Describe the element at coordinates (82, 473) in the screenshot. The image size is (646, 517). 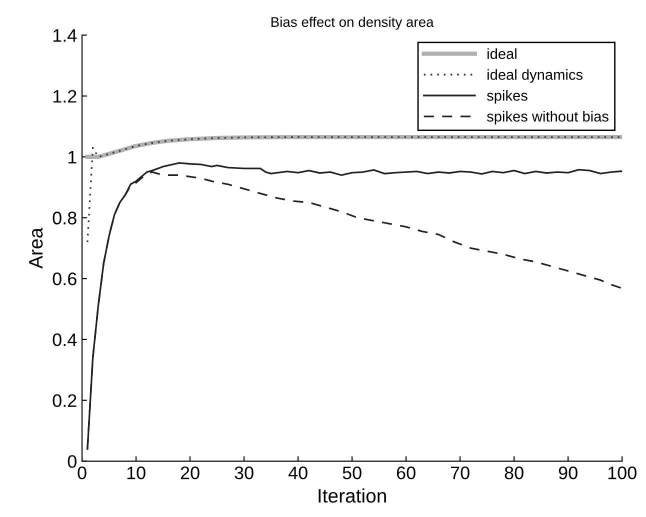
I see `x-tick-label: 0` at that location.